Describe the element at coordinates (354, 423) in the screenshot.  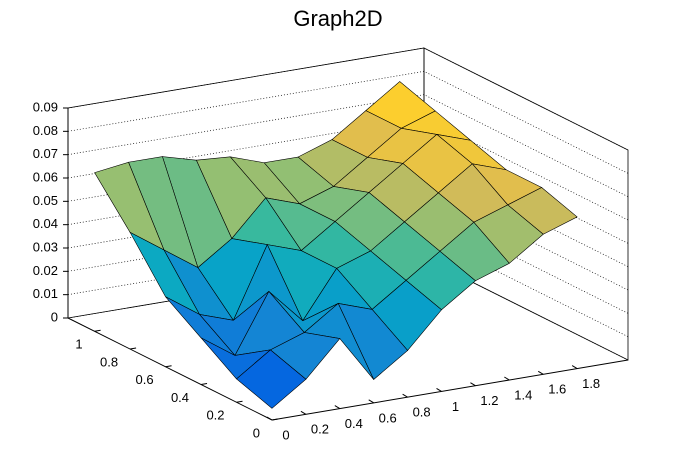
I see `x-tick-label: 0.4` at that location.